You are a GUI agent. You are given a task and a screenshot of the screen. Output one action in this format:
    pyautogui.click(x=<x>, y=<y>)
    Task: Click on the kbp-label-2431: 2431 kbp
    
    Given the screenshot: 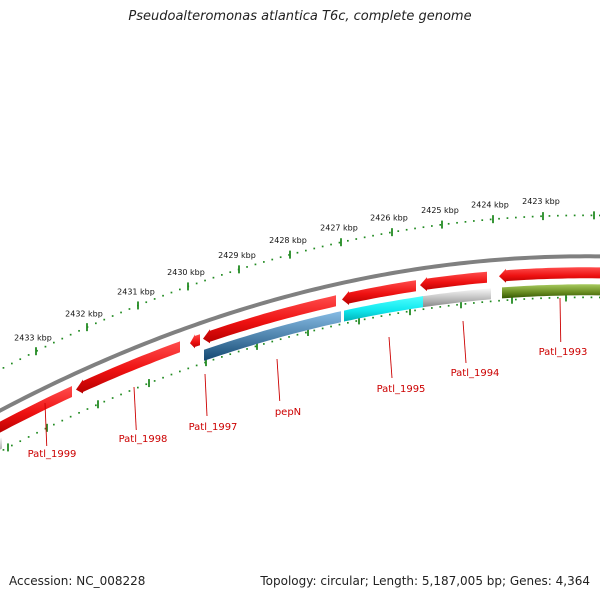 What is the action you would take?
    pyautogui.click(x=136, y=291)
    